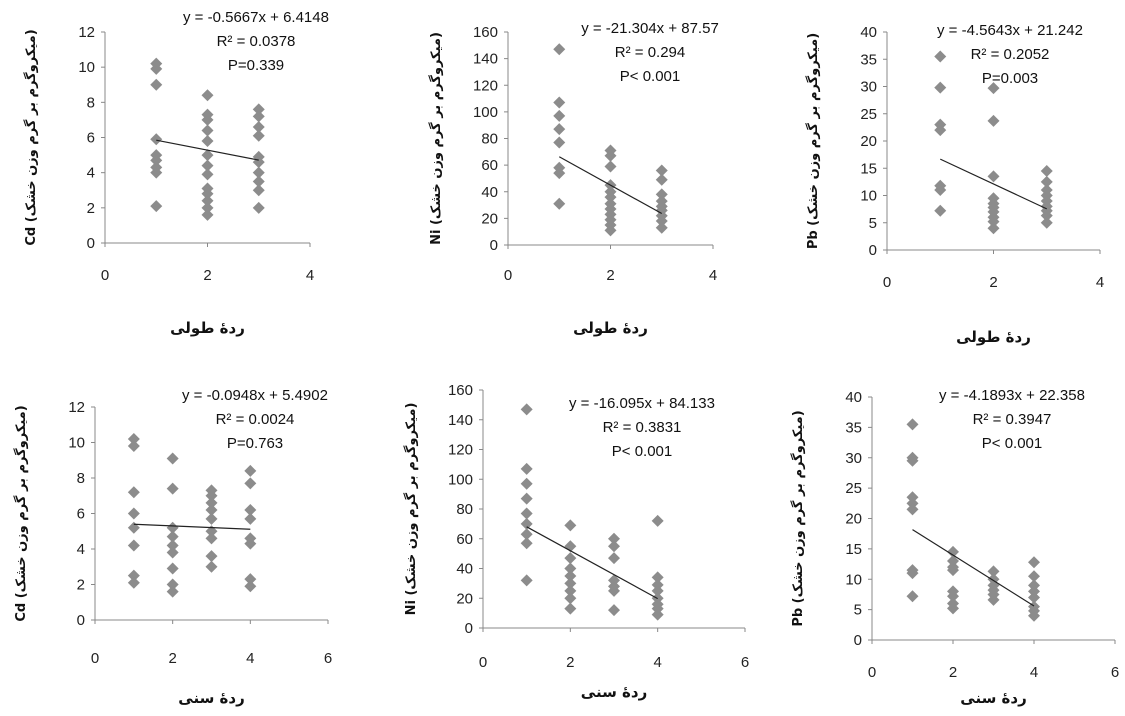 Image resolution: width=1125 pixels, height=716 pixels. Describe the element at coordinates (485, 85) in the screenshot. I see `panel-2-y-tick-label: 120` at that location.